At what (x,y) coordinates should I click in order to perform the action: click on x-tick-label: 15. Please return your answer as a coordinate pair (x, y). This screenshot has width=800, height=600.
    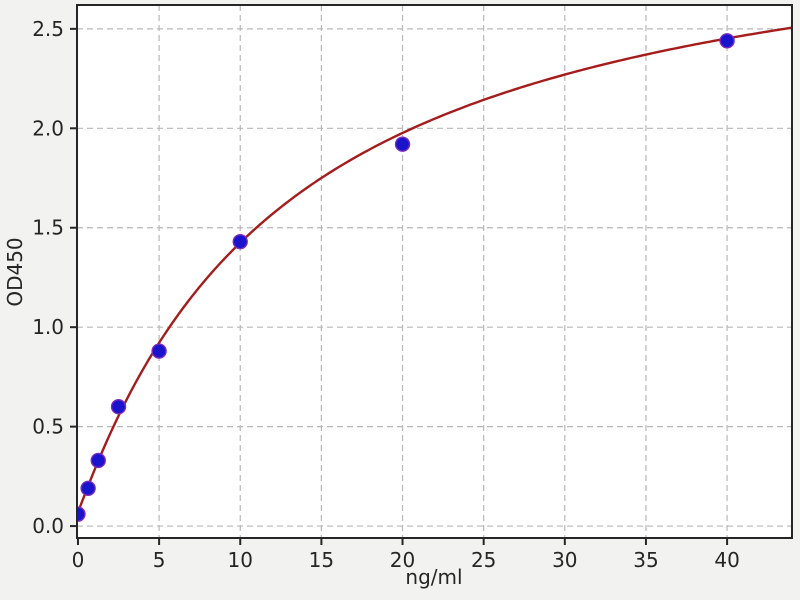
    Looking at the image, I should click on (321, 560).